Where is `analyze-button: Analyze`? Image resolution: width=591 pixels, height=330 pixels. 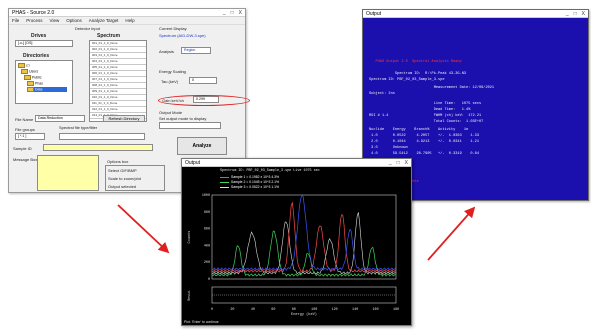
analyze-button: Analyze is located at coordinates (202, 146).